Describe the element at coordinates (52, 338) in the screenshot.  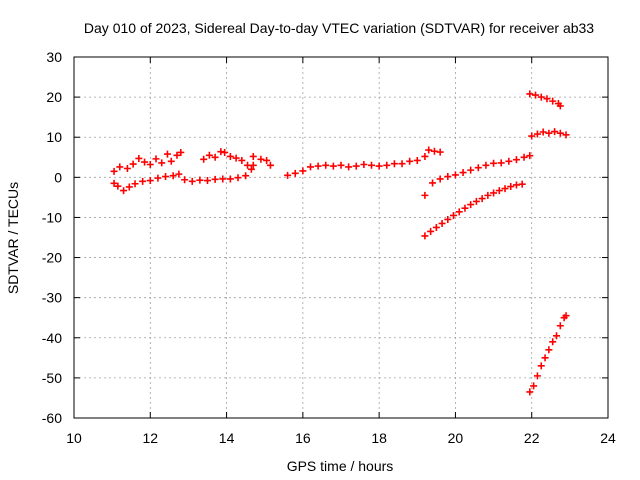
I see `y-tick-label: -40` at that location.